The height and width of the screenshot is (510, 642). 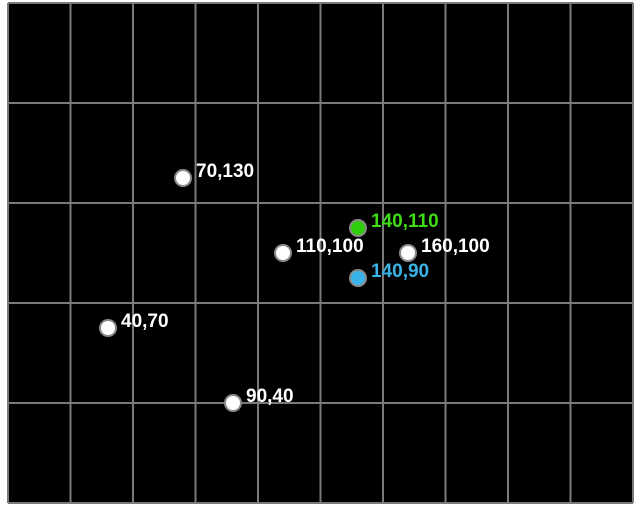 What do you see at coordinates (455, 246) in the screenshot?
I see `data-label: 160,100` at bounding box center [455, 246].